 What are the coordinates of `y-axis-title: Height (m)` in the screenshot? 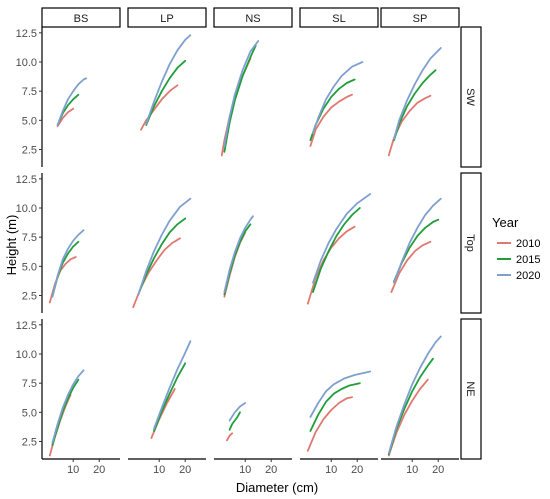 It's located at (11, 245).